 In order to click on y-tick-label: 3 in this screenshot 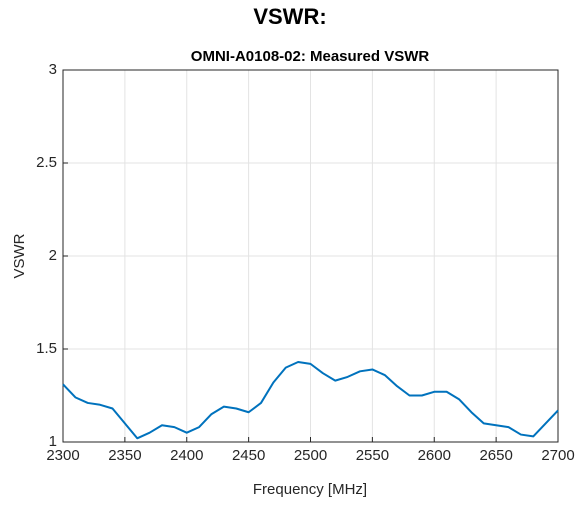, I will do `click(53, 69)`.